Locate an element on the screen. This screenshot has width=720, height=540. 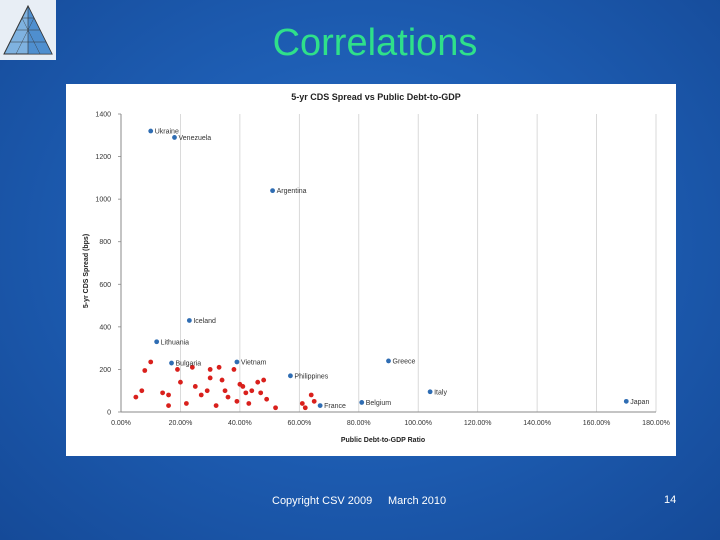
logo-icon is located at coordinates (28, 30).